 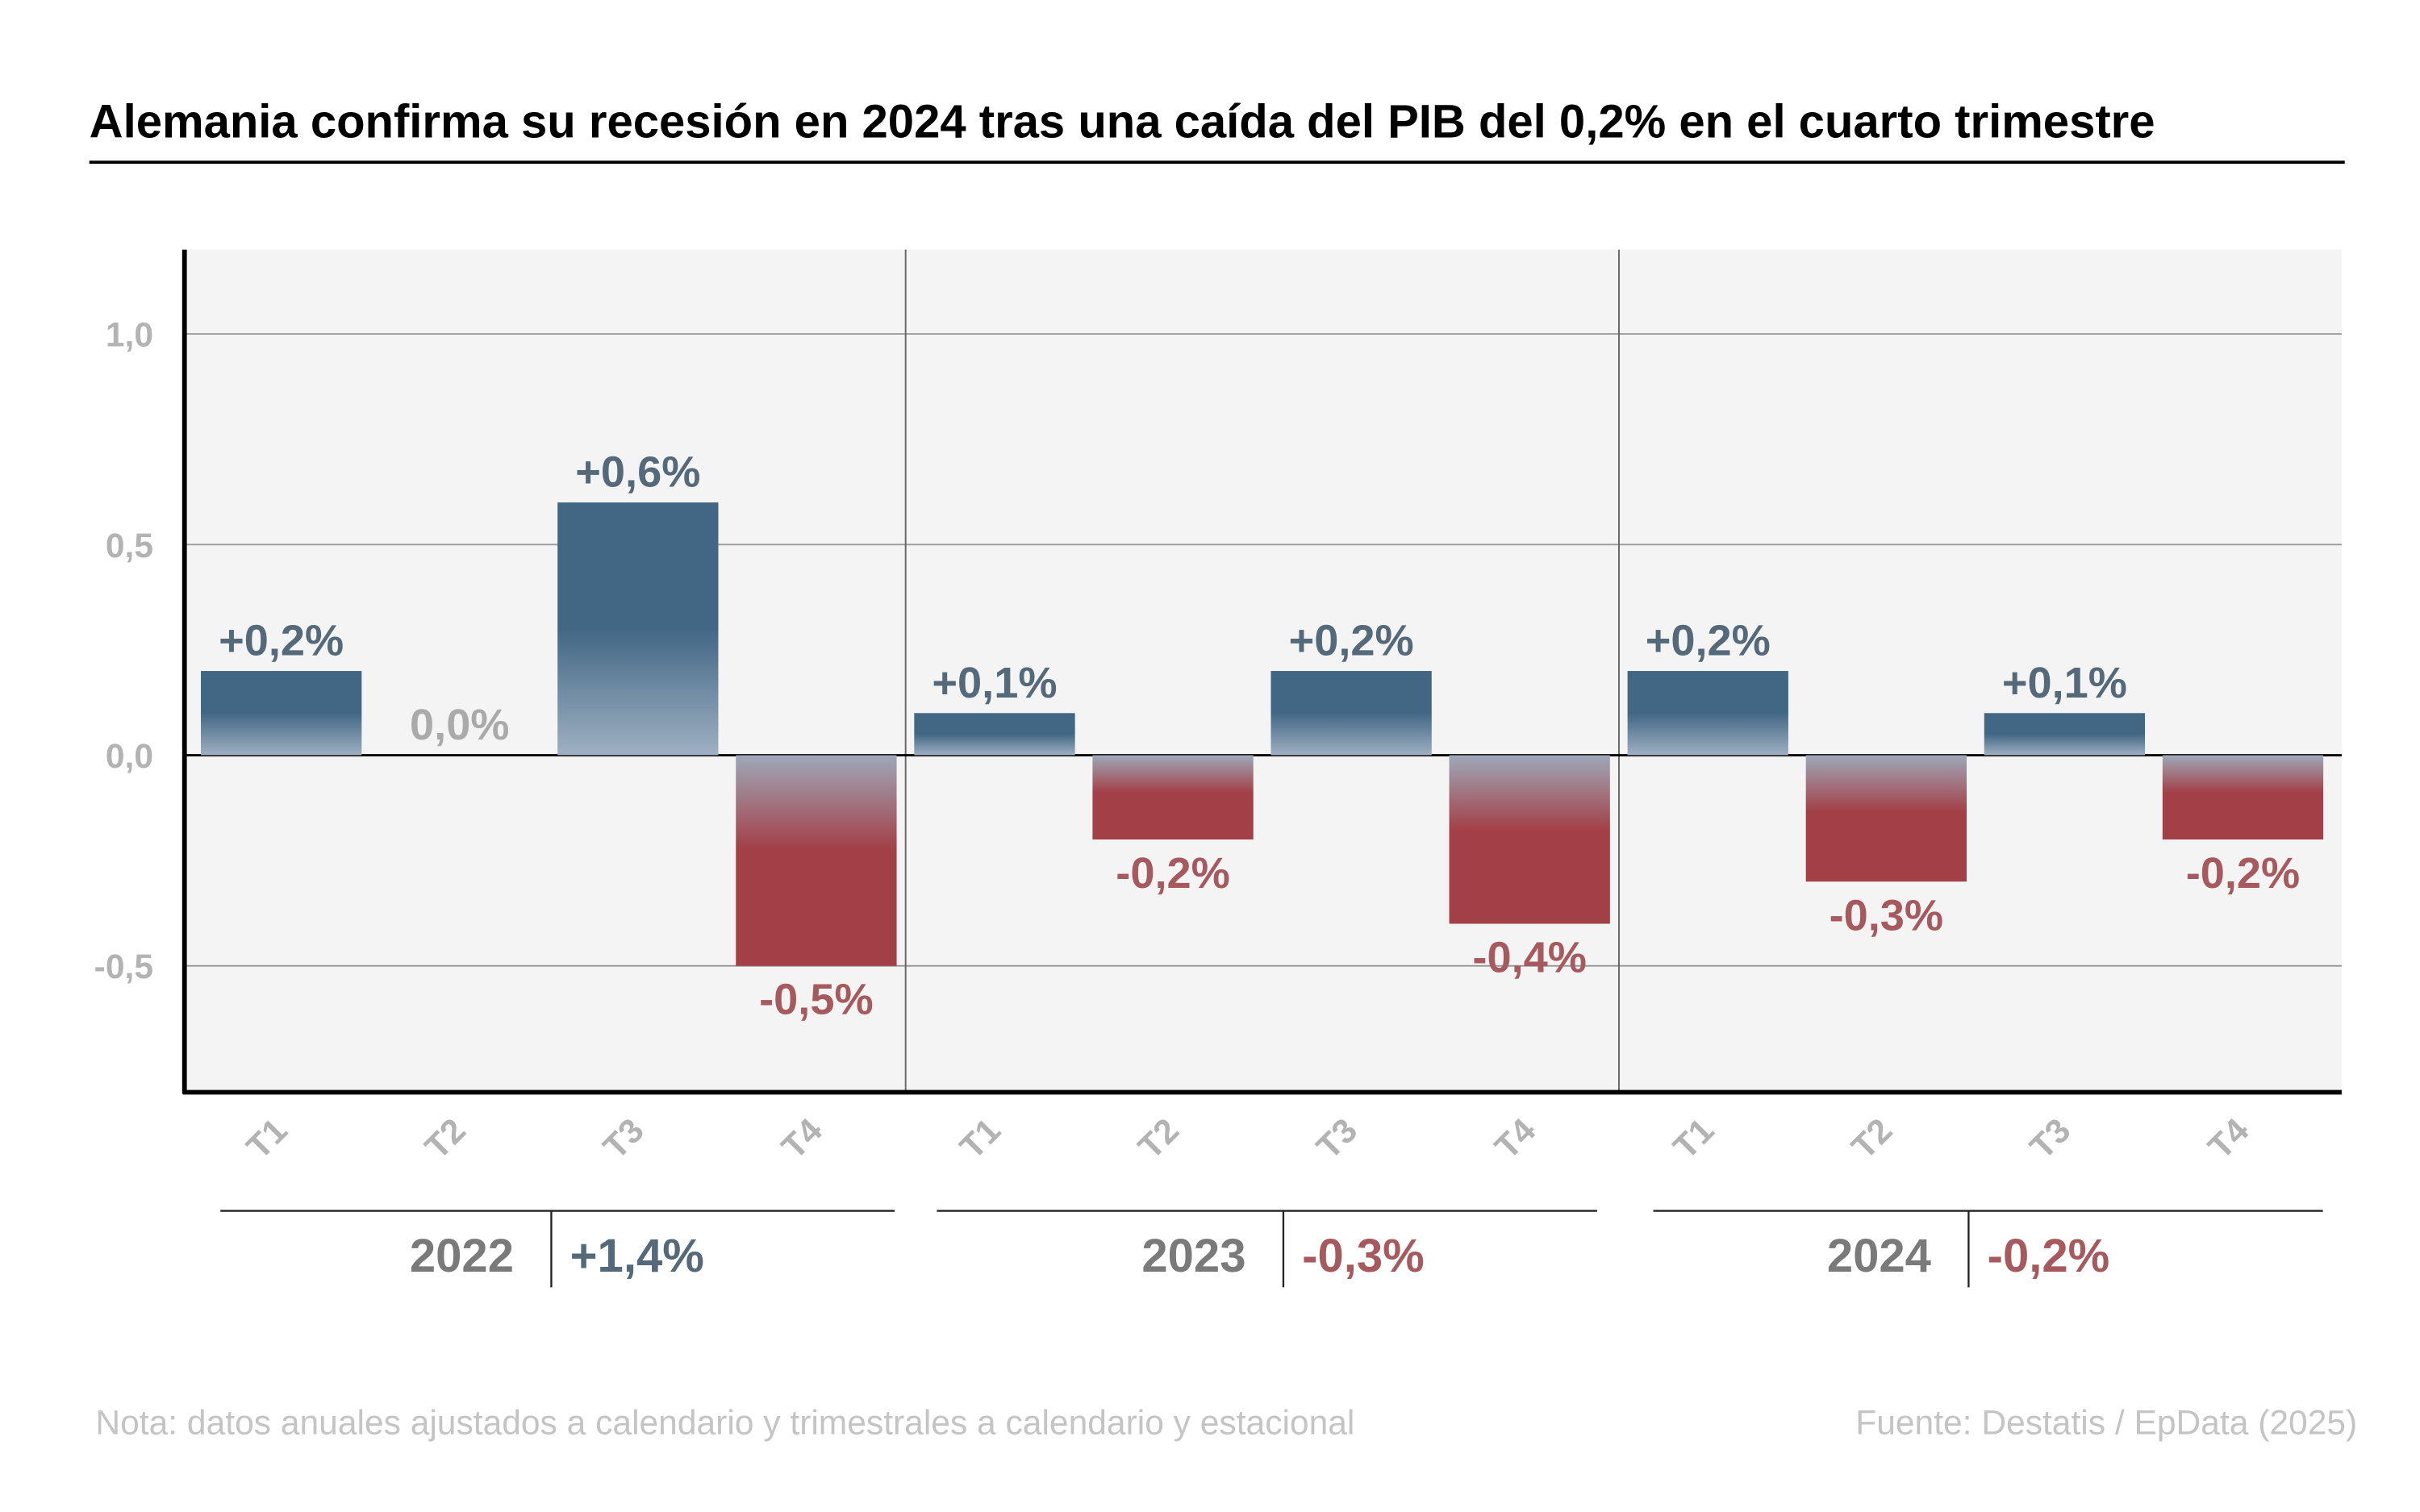 I want to click on y-tick-label: 0,0, so click(x=129, y=757).